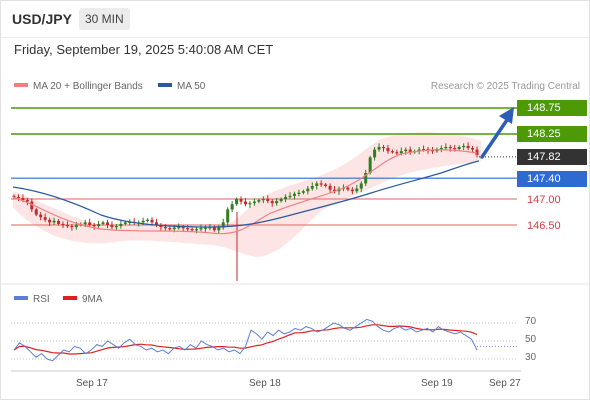 Image resolution: width=590 pixels, height=401 pixels. What do you see at coordinates (88, 86) in the screenshot?
I see `ma20-label: MA 20 + Bollinger Bands` at bounding box center [88, 86].